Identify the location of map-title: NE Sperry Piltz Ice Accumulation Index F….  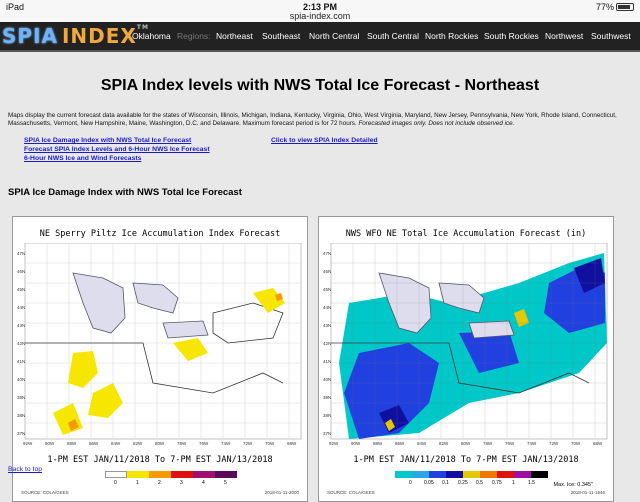
(160, 234).